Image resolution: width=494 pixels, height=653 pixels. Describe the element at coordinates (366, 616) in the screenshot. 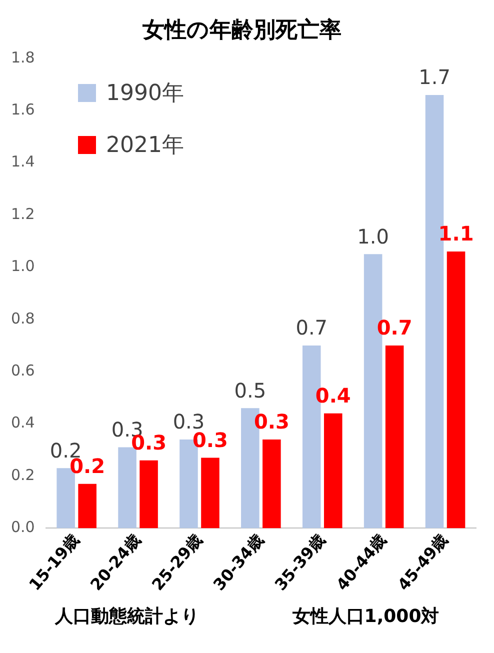

I see `text: 女性人口1,000対` at that location.